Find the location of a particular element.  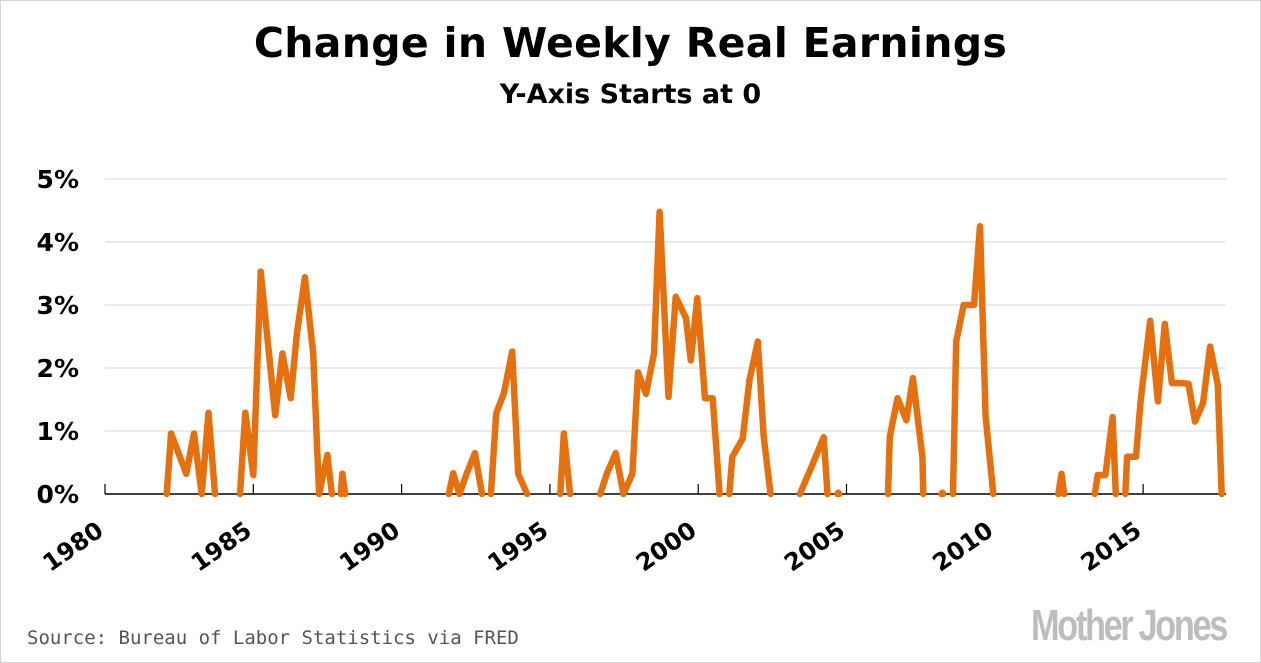

x-tick-label: 2015 is located at coordinates (1111, 546).